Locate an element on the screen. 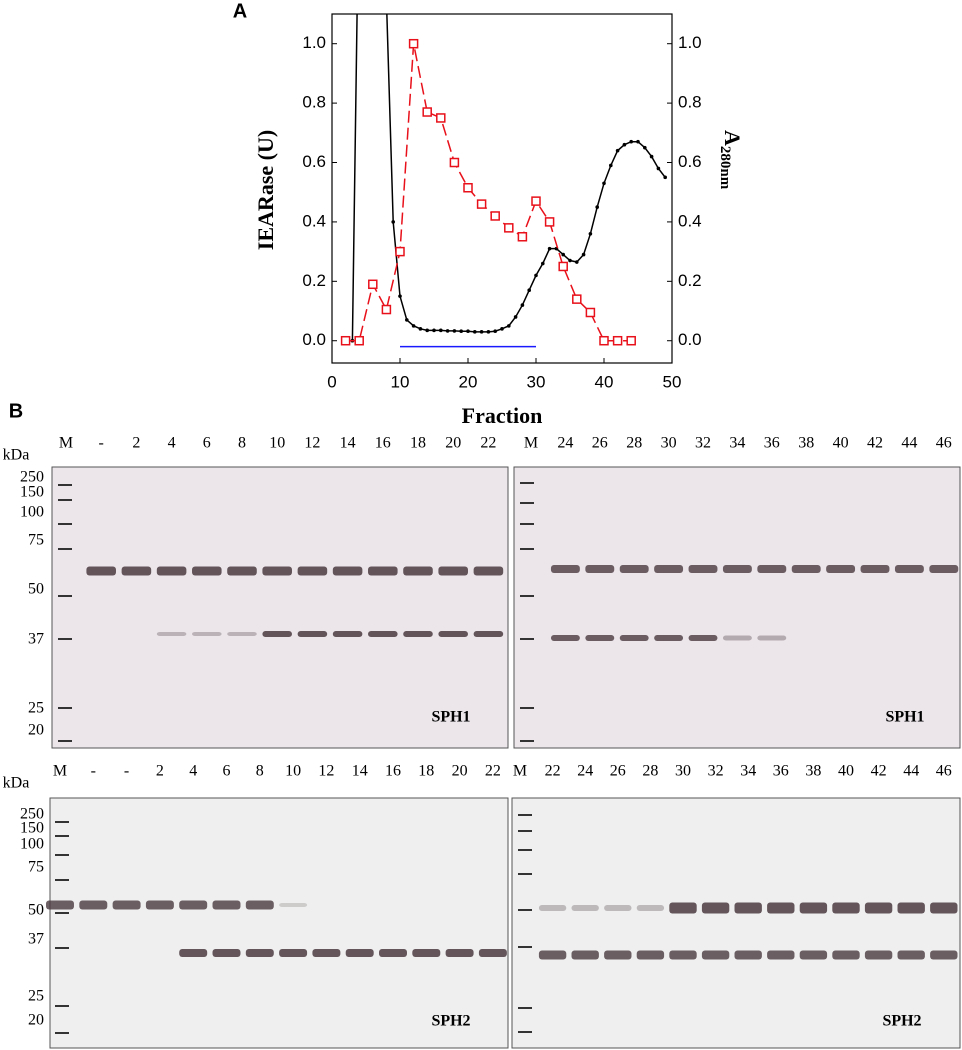 Image resolution: width=962 pixels, height=1050 pixels. lane-label: 34 is located at coordinates (737, 443).